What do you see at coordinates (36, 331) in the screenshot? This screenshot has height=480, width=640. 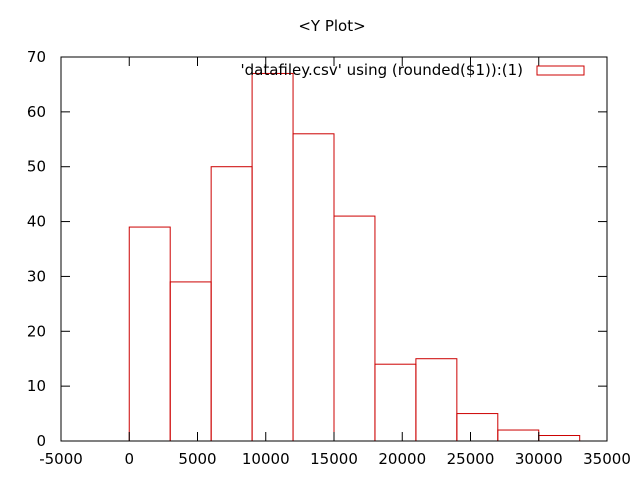 I see `y-tick-label: 20` at bounding box center [36, 331].